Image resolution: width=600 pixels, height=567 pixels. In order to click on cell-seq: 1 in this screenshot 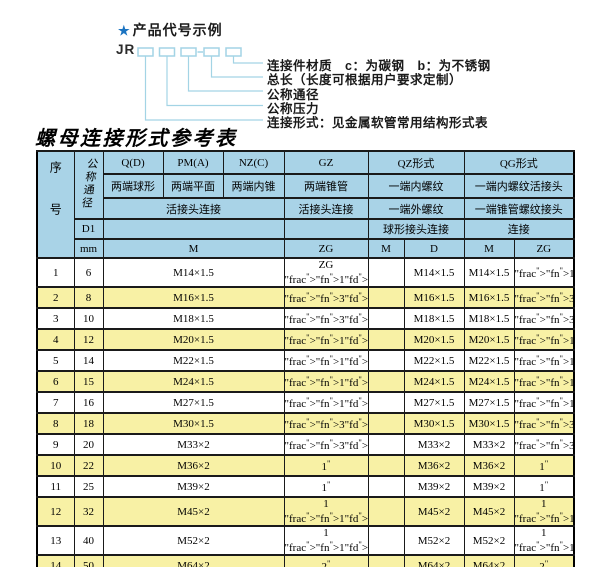, I will do `click(55, 272)`.